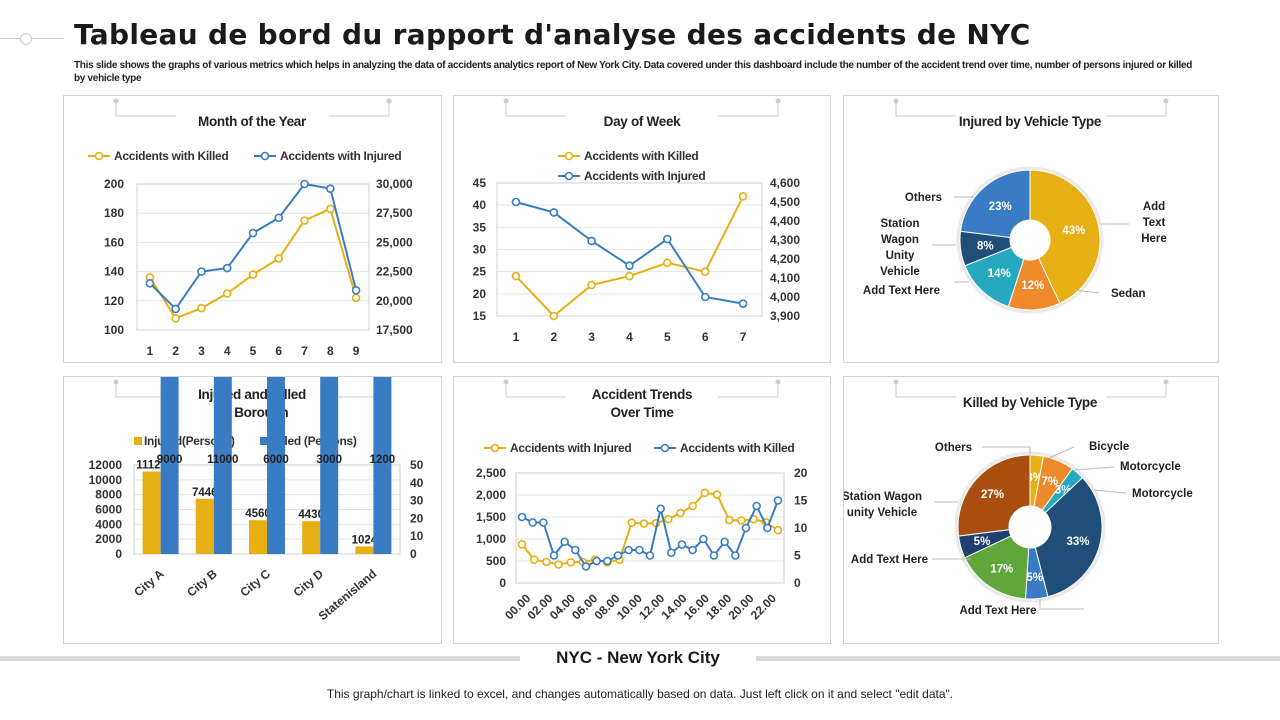  What do you see at coordinates (785, 259) in the screenshot?
I see `y-tick-label: 4,200` at bounding box center [785, 259].